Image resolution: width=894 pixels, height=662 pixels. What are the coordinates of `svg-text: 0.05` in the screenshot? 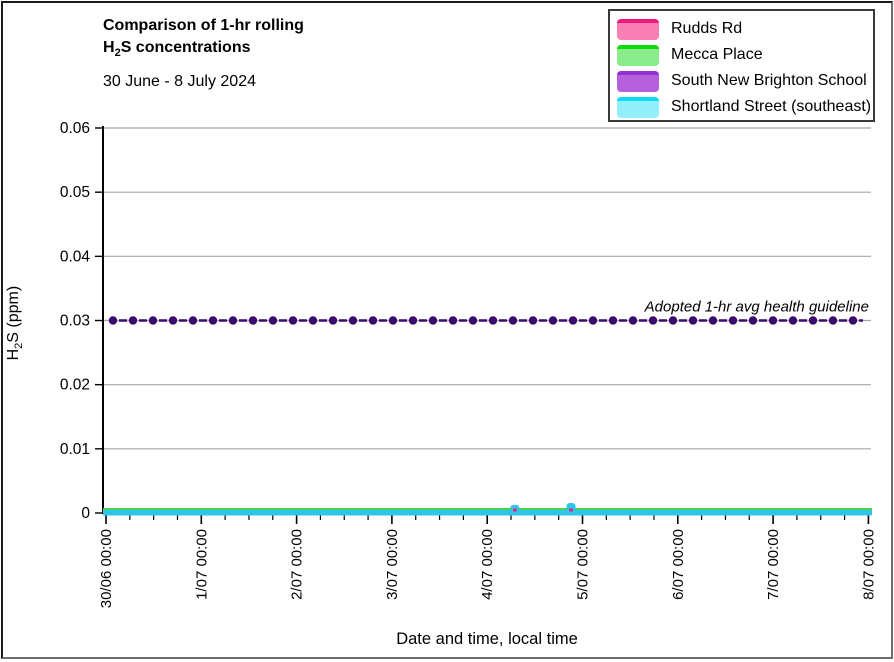 It's located at (75, 192).